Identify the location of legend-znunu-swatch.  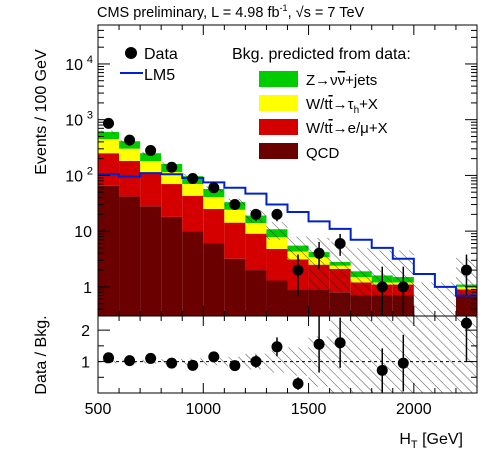
(278, 79).